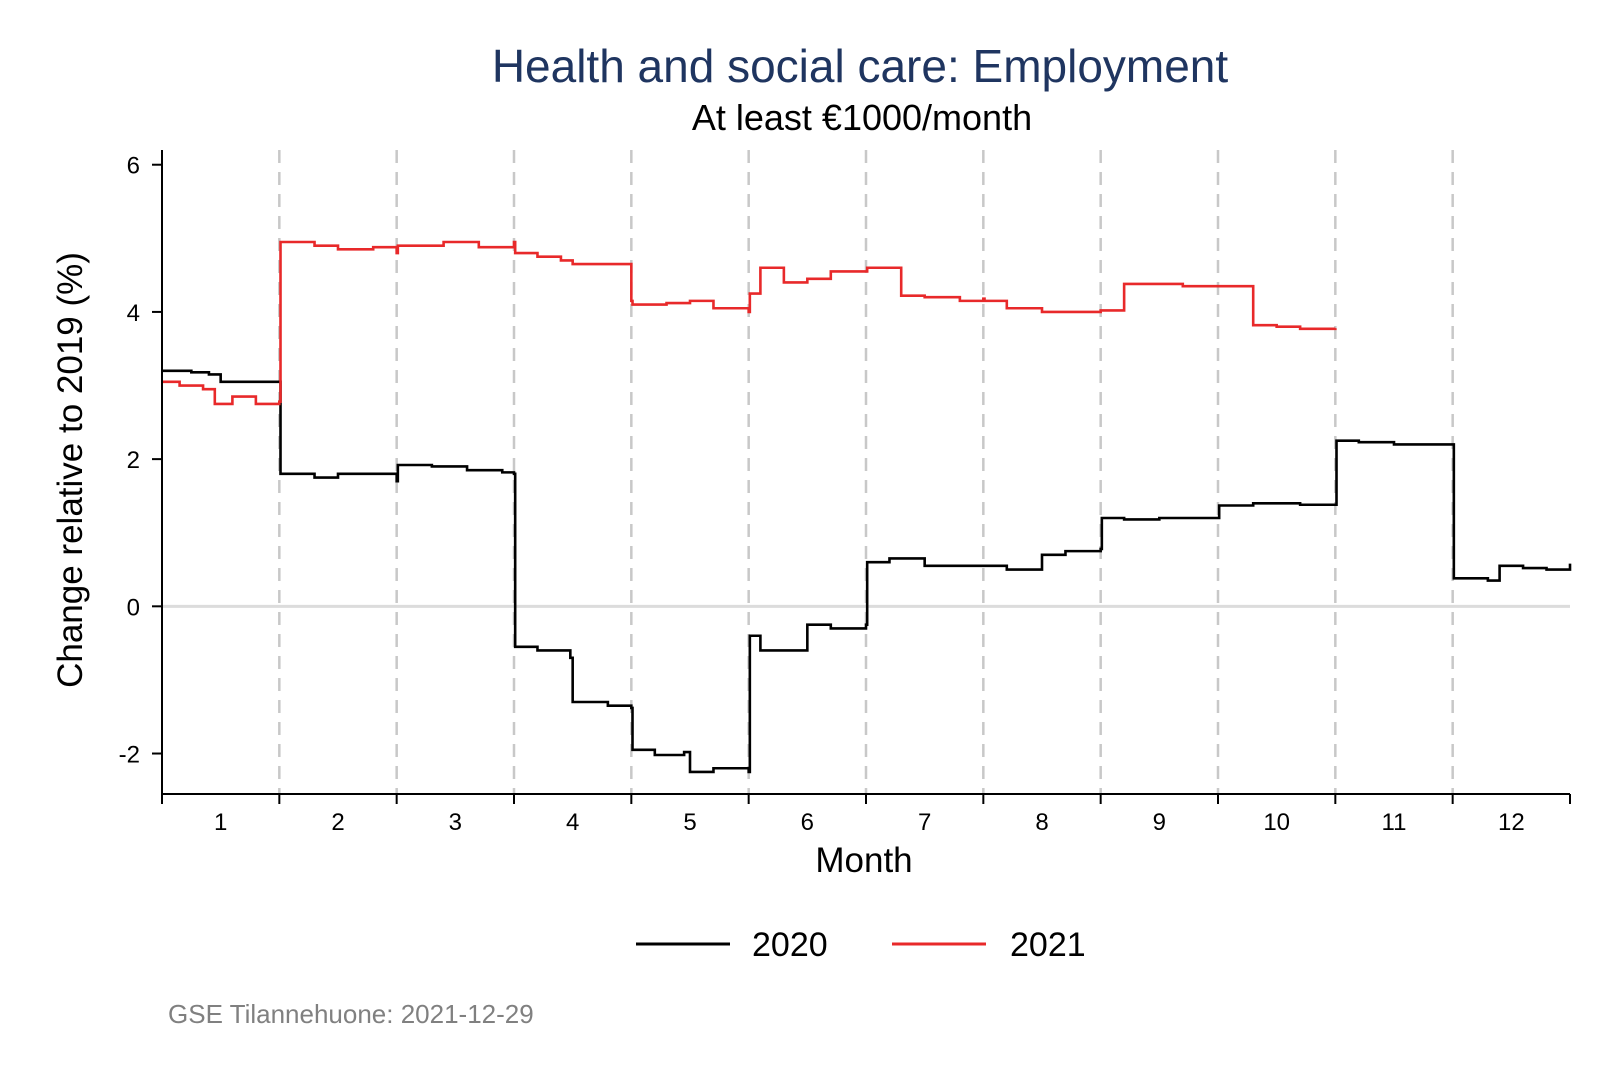 The width and height of the screenshot is (1600, 1067). What do you see at coordinates (1511, 822) in the screenshot?
I see `x-tick-label: 12` at bounding box center [1511, 822].